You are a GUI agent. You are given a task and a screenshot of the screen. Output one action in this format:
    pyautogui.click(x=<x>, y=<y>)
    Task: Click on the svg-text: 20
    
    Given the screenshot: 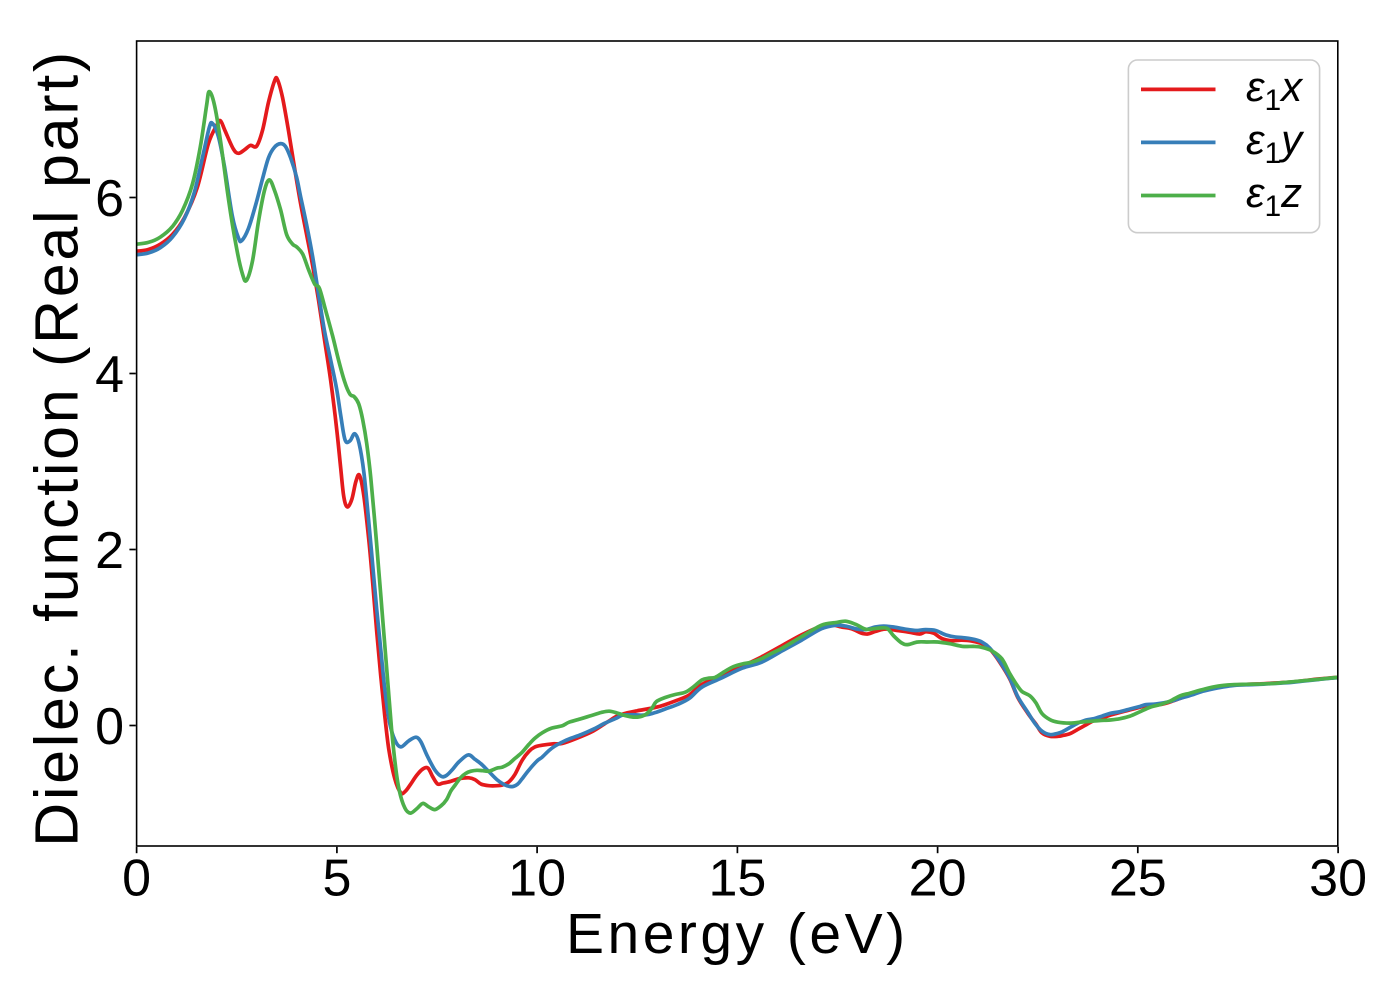 What is the action you would take?
    pyautogui.click(x=938, y=879)
    